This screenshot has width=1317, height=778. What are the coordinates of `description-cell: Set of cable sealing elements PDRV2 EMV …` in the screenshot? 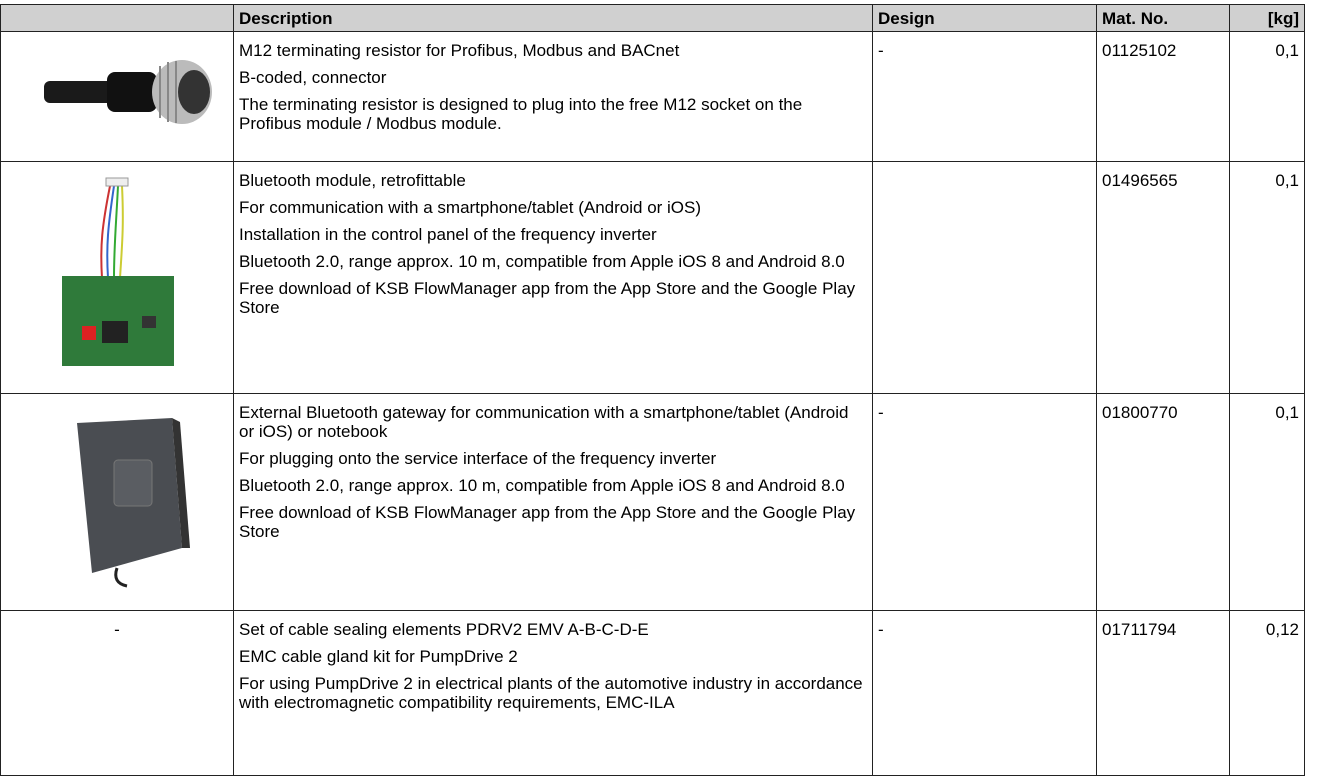 It's located at (553, 693).